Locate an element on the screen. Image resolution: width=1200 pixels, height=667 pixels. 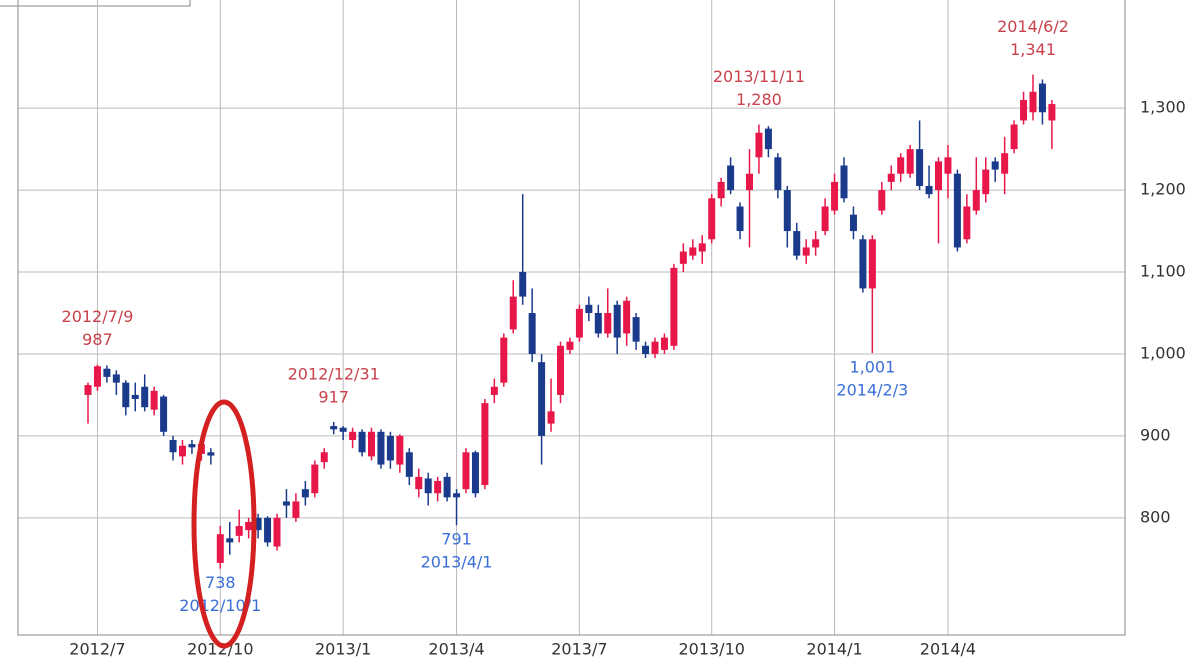
annotation-date: 2012/12/31 is located at coordinates (334, 373).